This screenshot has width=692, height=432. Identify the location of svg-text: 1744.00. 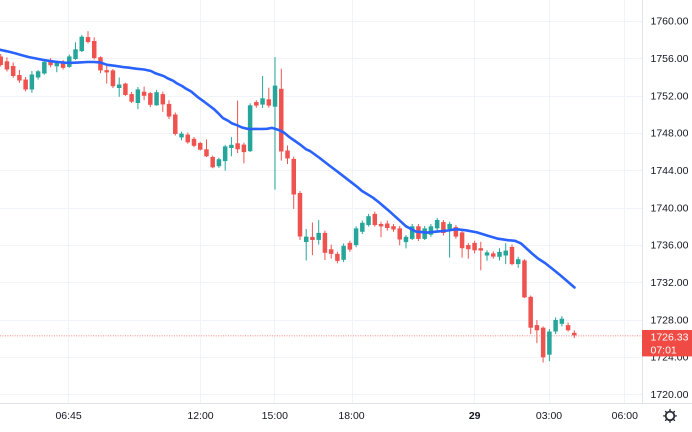
(670, 171).